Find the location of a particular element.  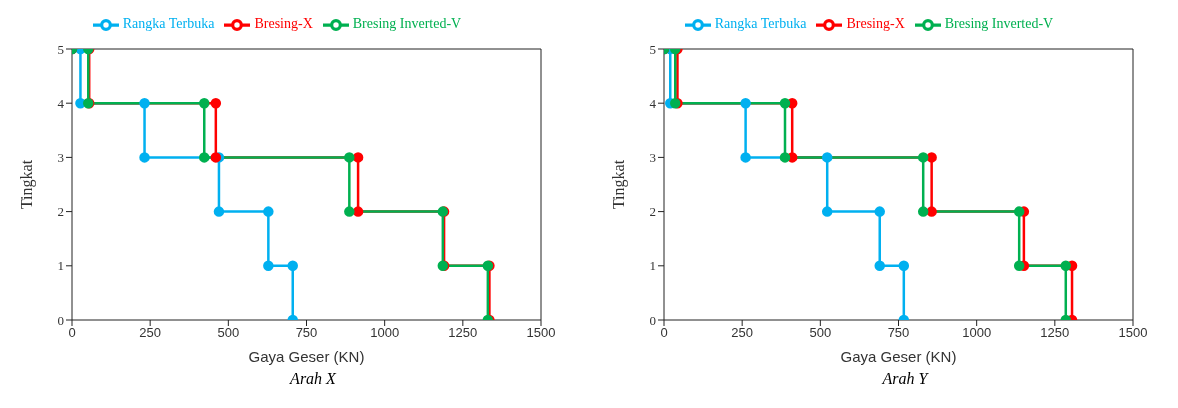

text: Arah X is located at coordinates (312, 379).